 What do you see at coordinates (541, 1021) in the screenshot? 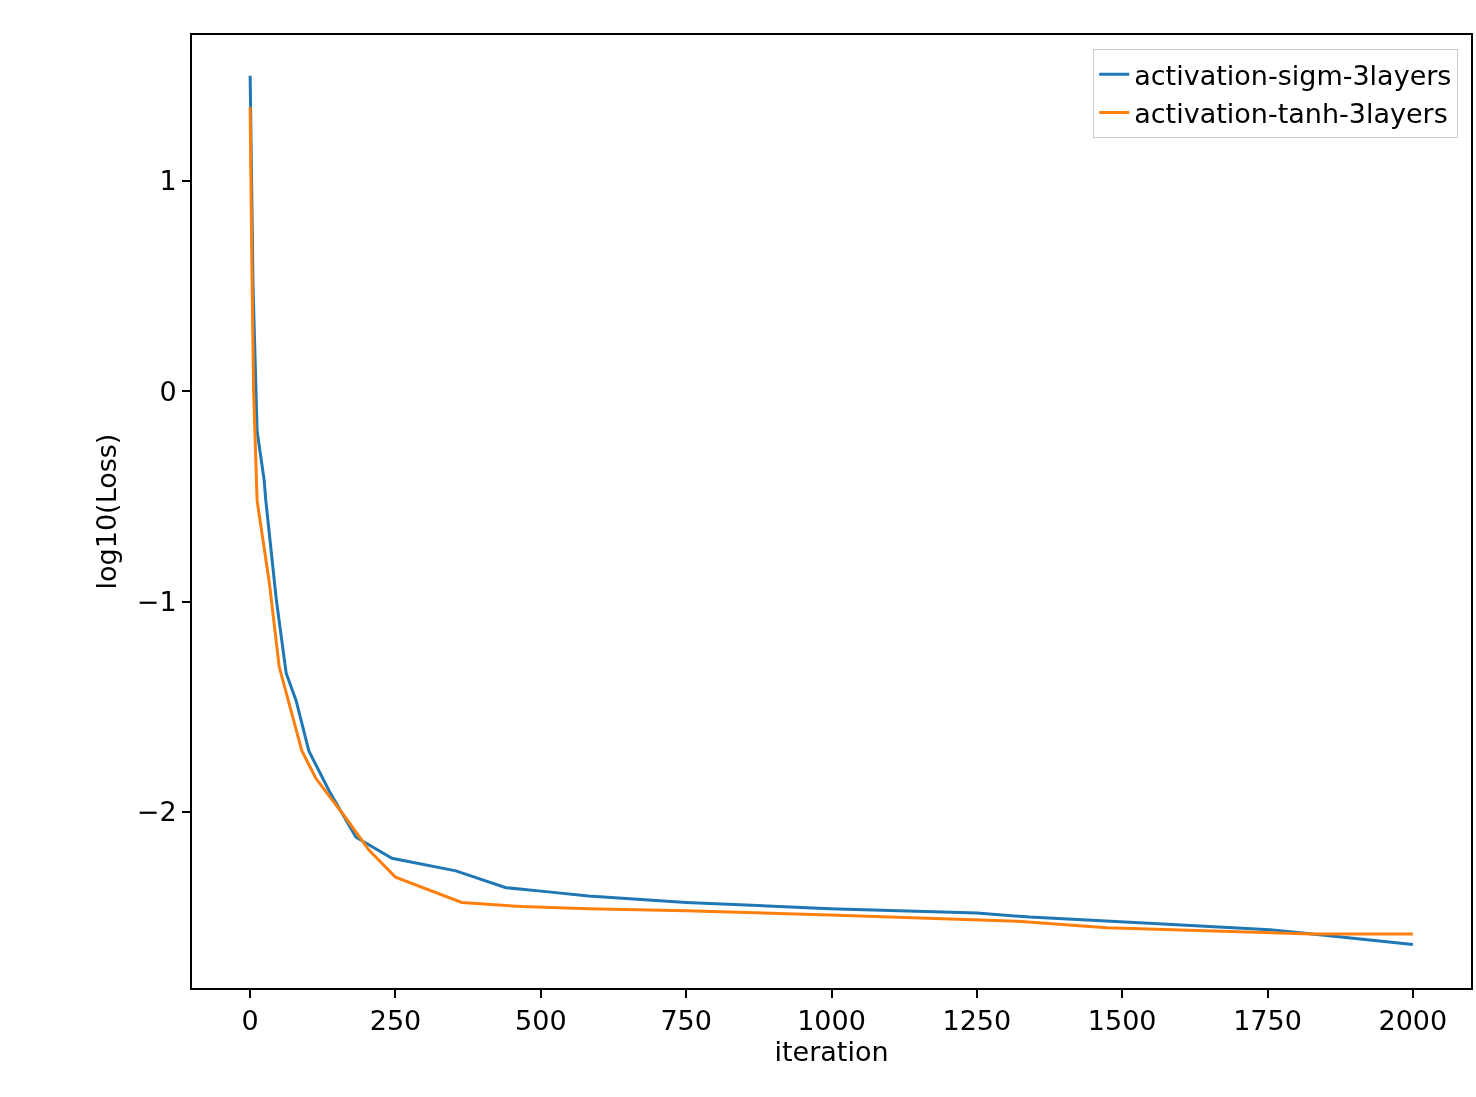
I see `x-tick-label: 500` at bounding box center [541, 1021].